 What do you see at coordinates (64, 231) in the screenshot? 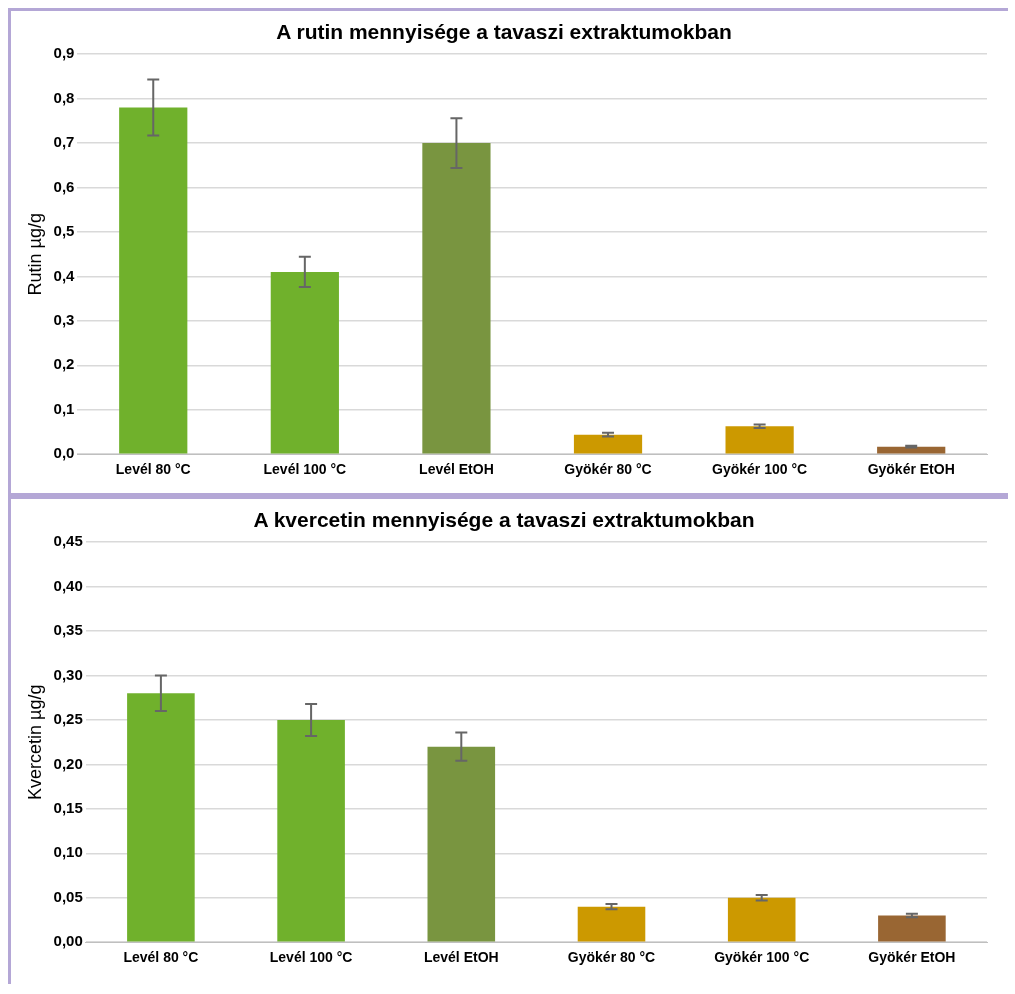
I see `y-tick-label: 0,5` at bounding box center [64, 231].